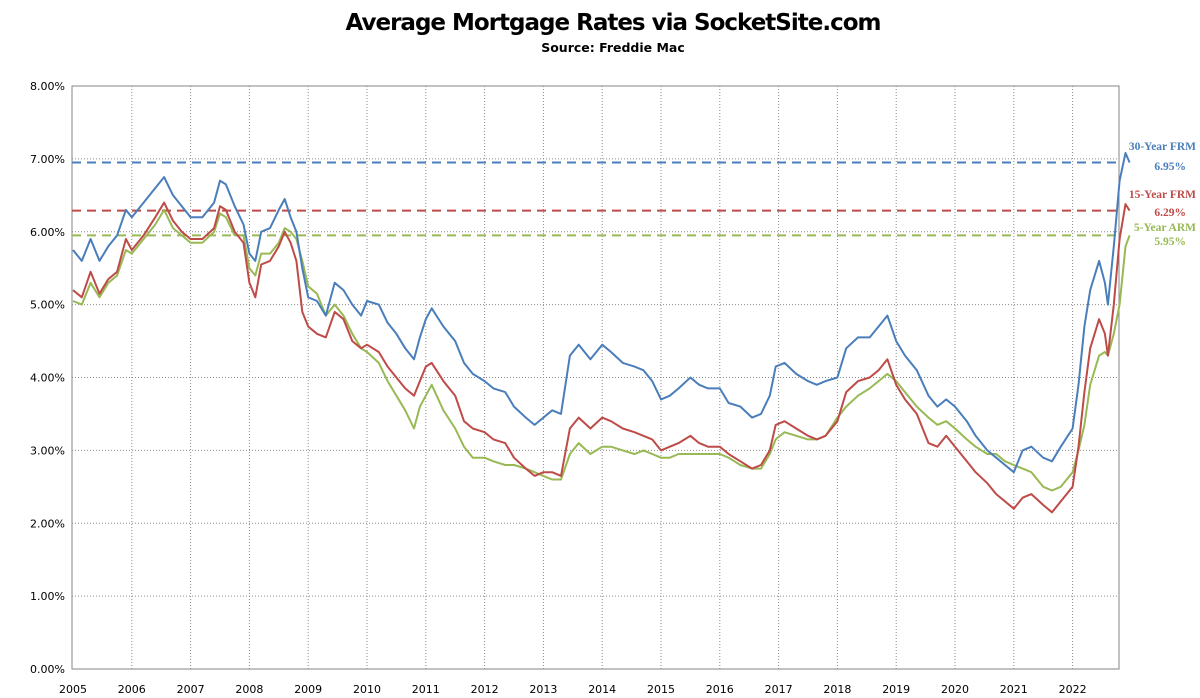 The height and width of the screenshot is (698, 1200). What do you see at coordinates (1165, 228) in the screenshot?
I see `series-name-label: 5-Year ARM` at bounding box center [1165, 228].